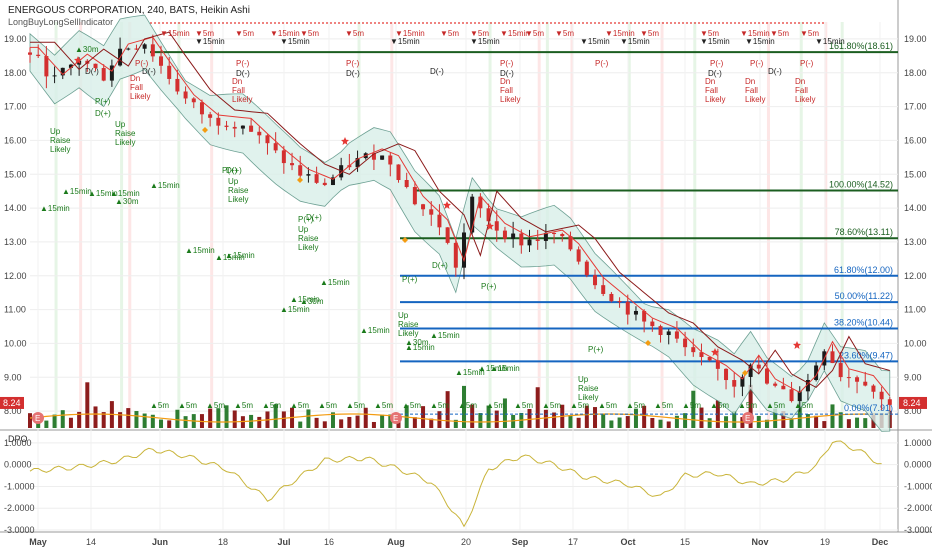 This screenshot has width=932, height=550. What do you see at coordinates (15, 73) in the screenshot?
I see `price-tick-label-left: 18.00` at bounding box center [15, 73].